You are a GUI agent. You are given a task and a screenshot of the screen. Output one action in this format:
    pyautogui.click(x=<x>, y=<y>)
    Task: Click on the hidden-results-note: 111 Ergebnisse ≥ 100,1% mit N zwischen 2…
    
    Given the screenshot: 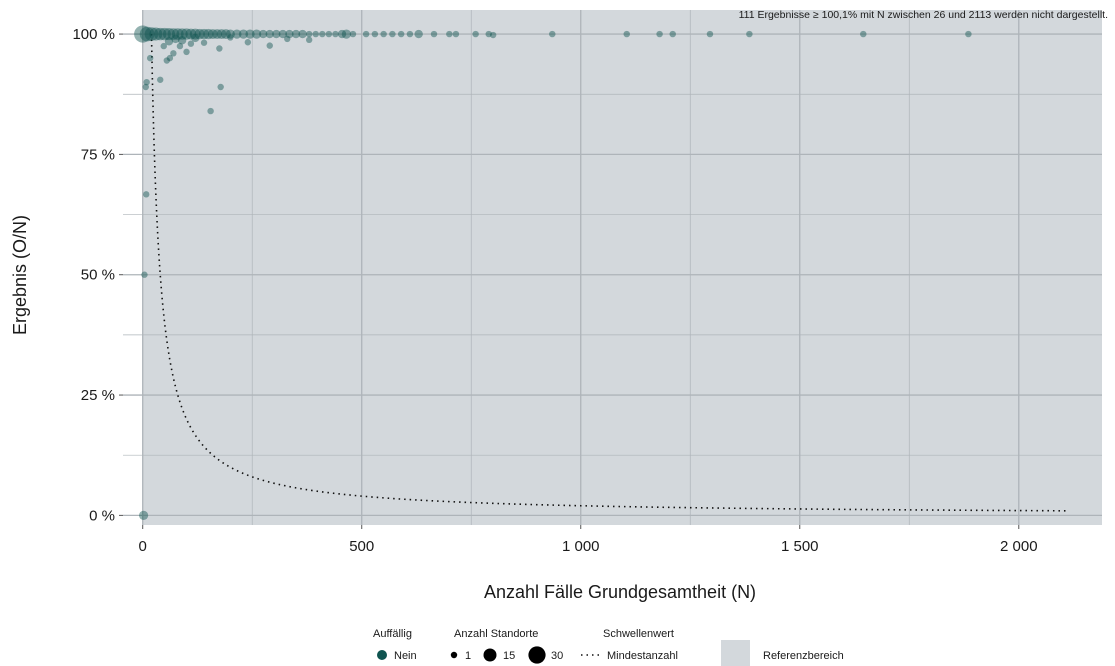 What is the action you would take?
    pyautogui.click(x=923, y=15)
    